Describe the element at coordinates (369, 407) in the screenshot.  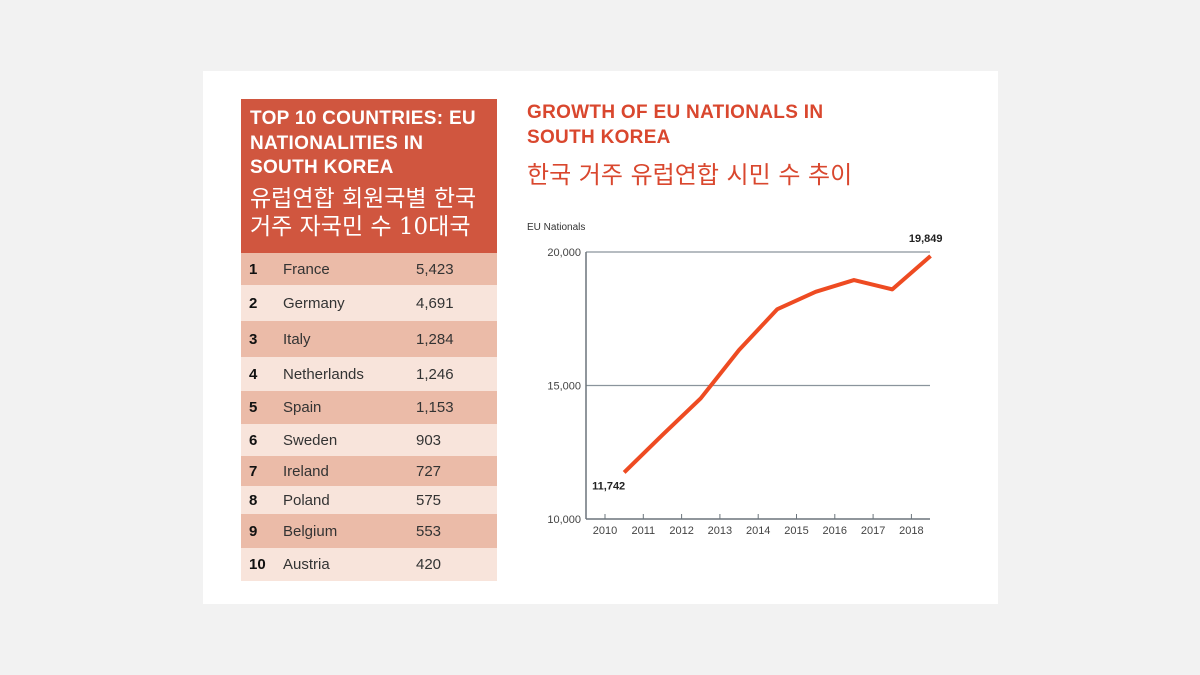
I see `table-row: 5 Spain 1,153` at that location.